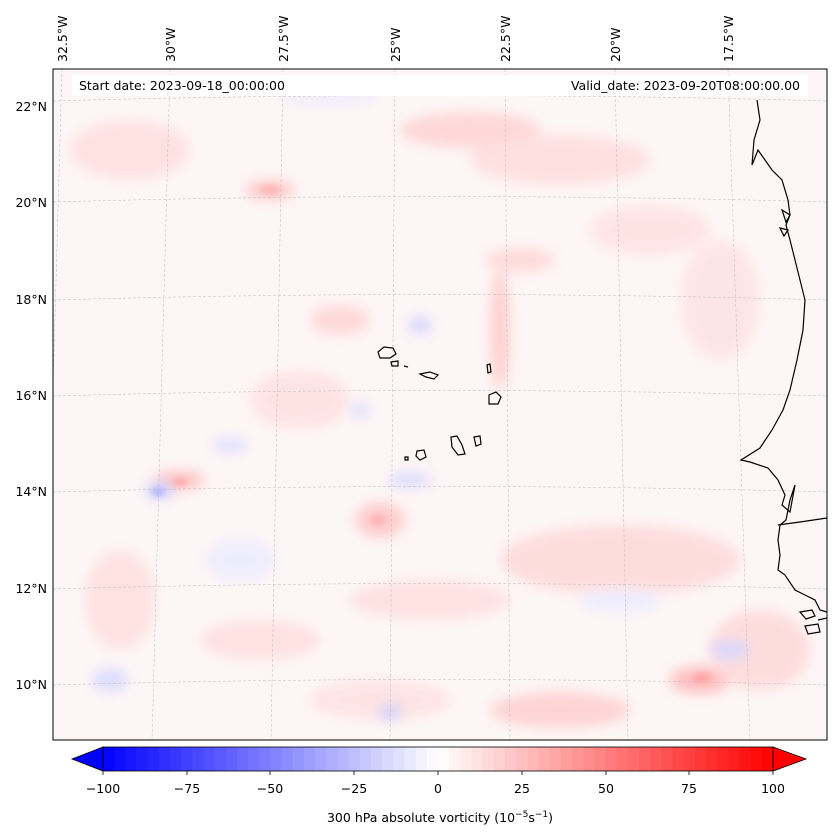 The height and width of the screenshot is (839, 837). What do you see at coordinates (773, 788) in the screenshot?
I see `colorbar-tick: 100` at bounding box center [773, 788].